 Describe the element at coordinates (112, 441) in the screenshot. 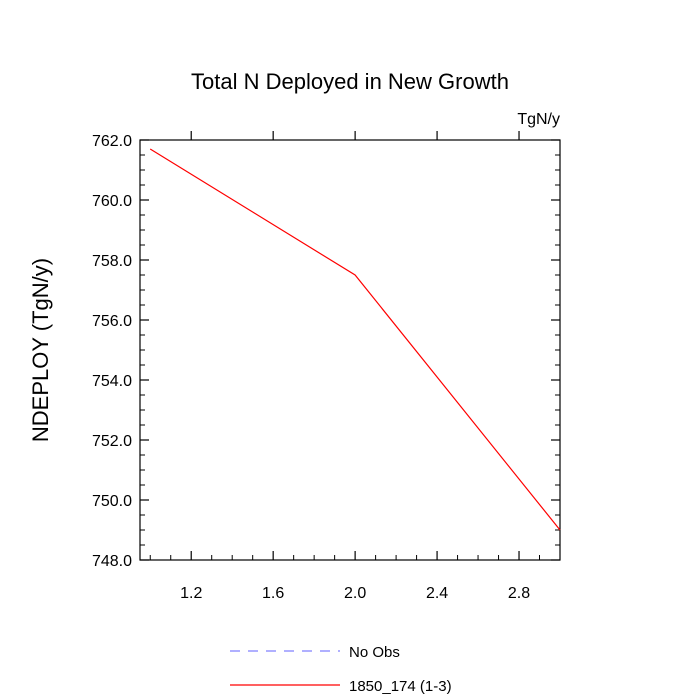

I see `y-tick-label: 752.0` at that location.